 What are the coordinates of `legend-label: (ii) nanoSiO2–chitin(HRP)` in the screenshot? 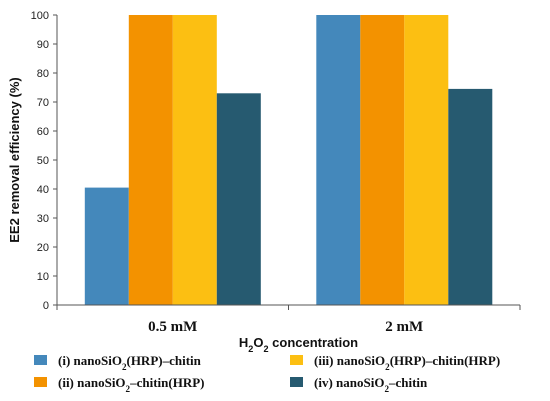 It's located at (131, 384).